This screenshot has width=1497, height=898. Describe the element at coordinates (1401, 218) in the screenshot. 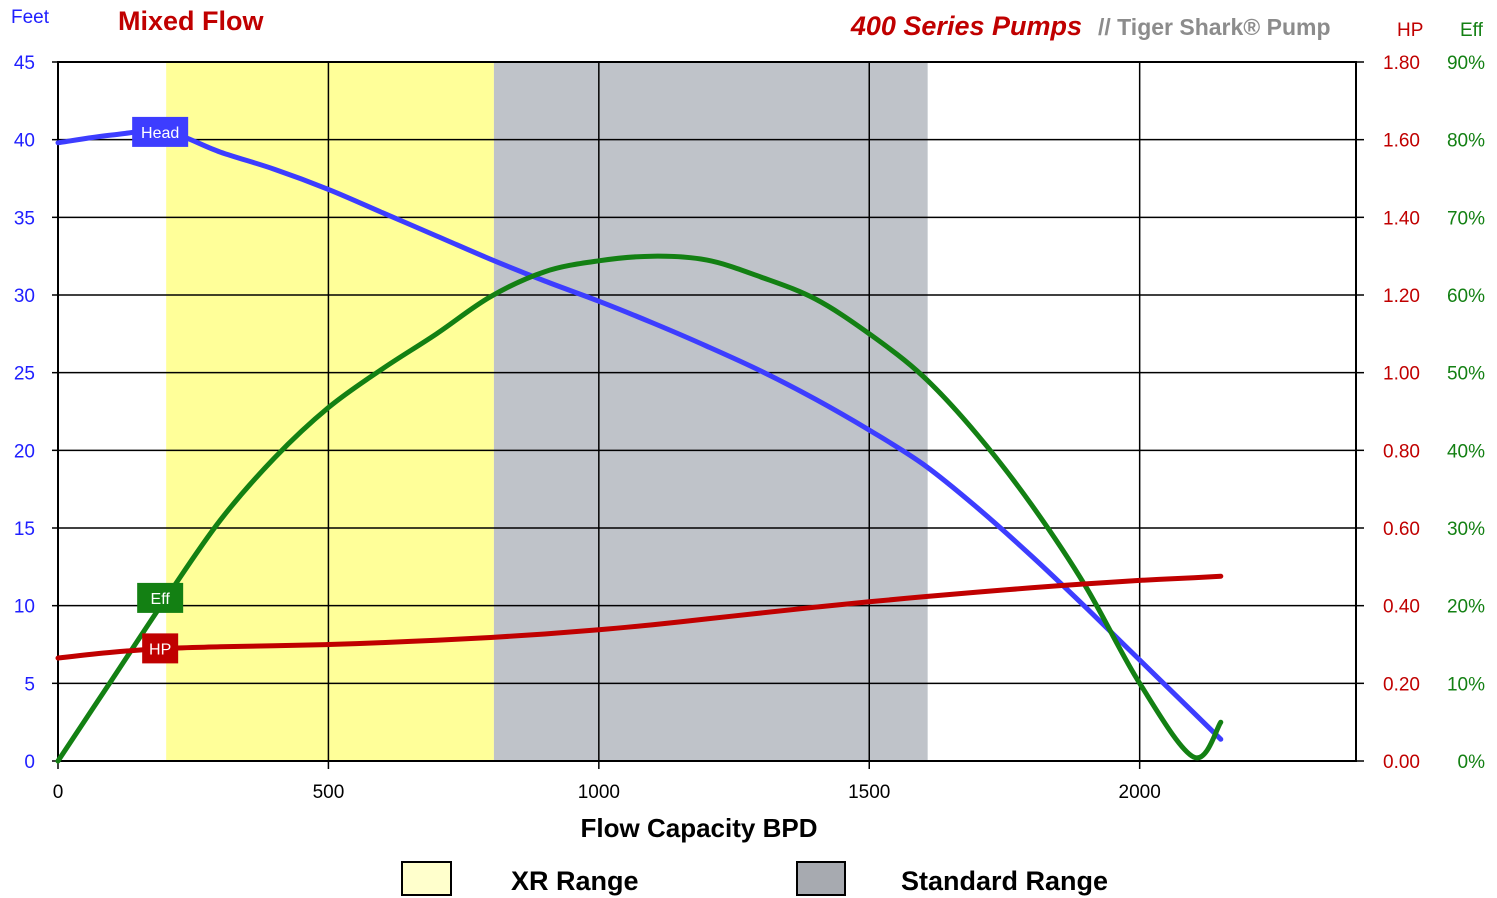

I see `hp-tick-label: 1.40` at that location.